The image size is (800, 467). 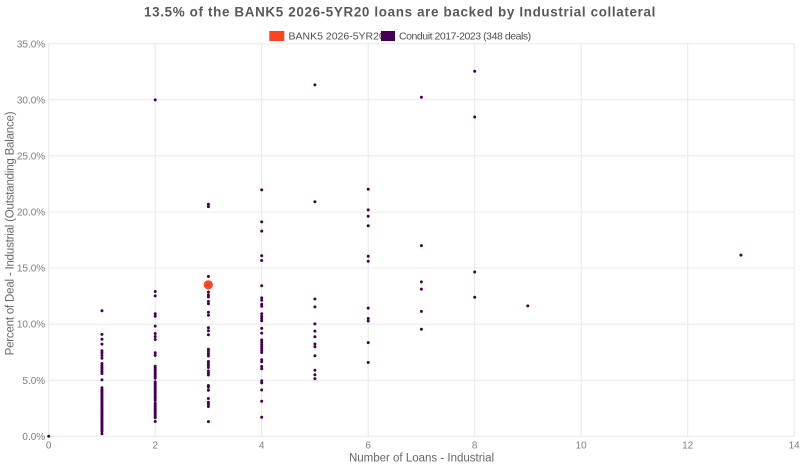 I want to click on svg-text: 10.0%, so click(x=31, y=325).